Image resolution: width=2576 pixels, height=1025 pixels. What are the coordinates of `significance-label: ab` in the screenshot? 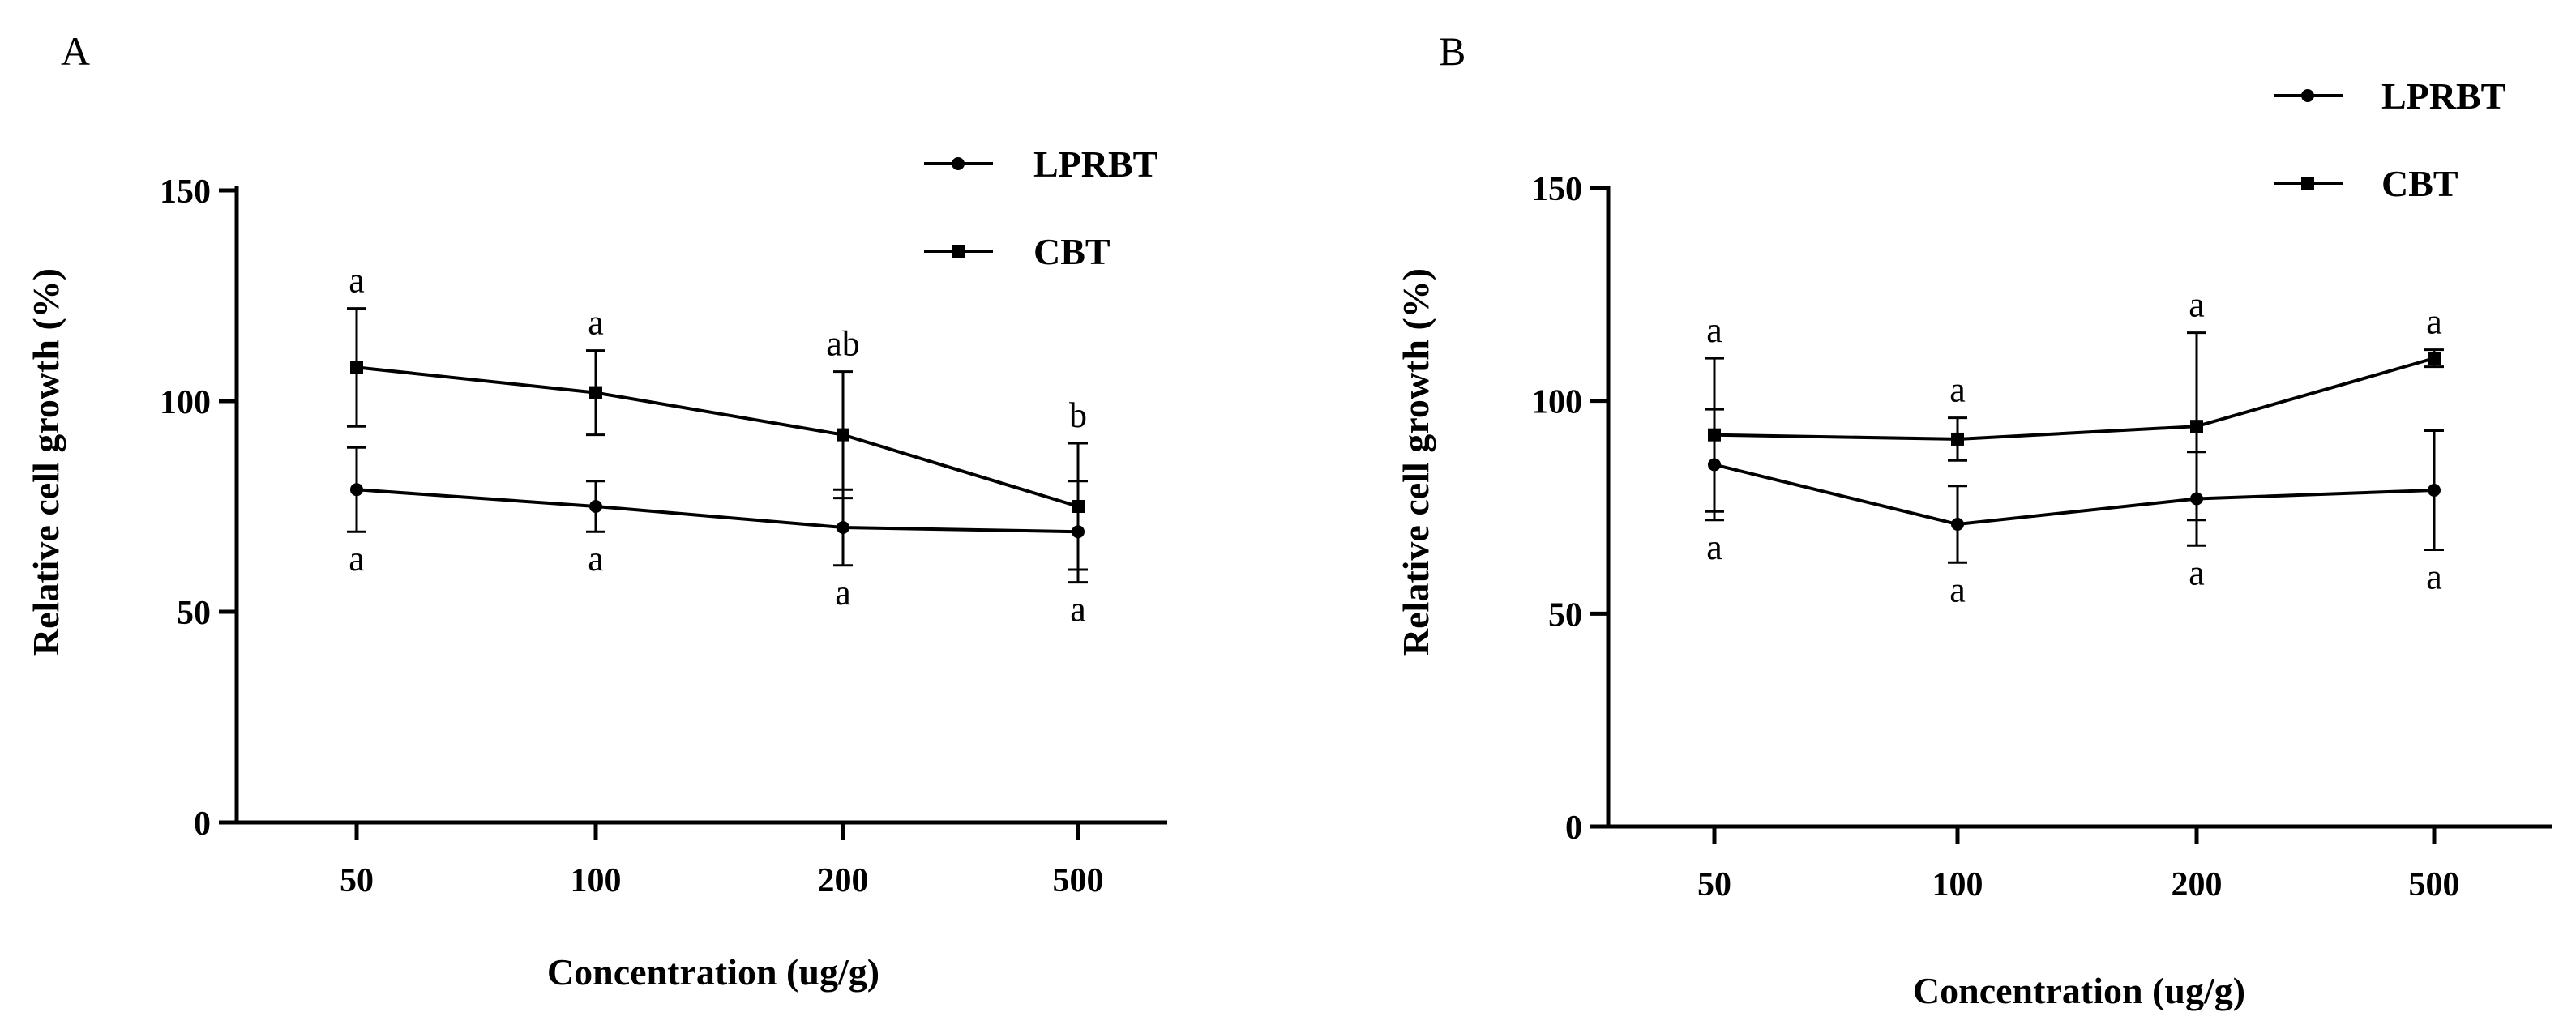 It's located at (843, 344).